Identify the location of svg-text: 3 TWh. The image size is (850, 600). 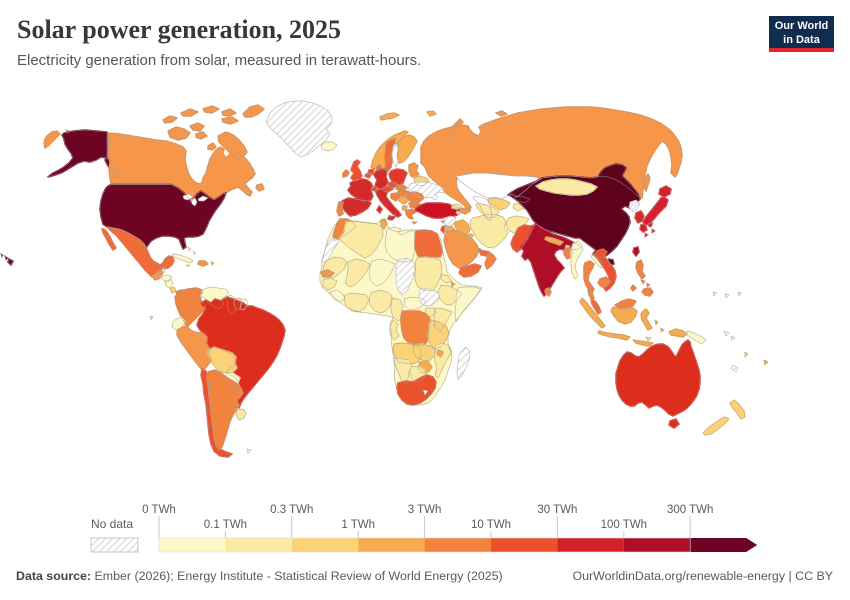
(425, 510).